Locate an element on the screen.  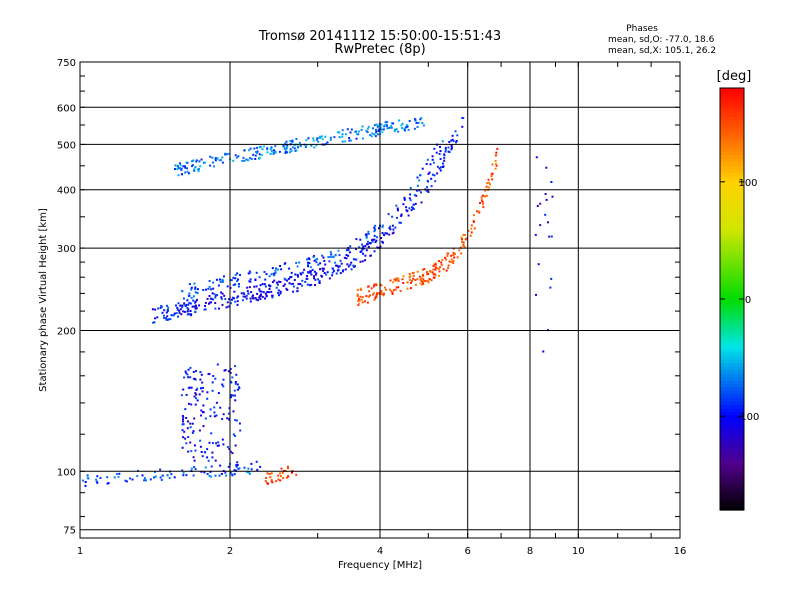
colorbar-tick-label: -100 is located at coordinates (748, 417).